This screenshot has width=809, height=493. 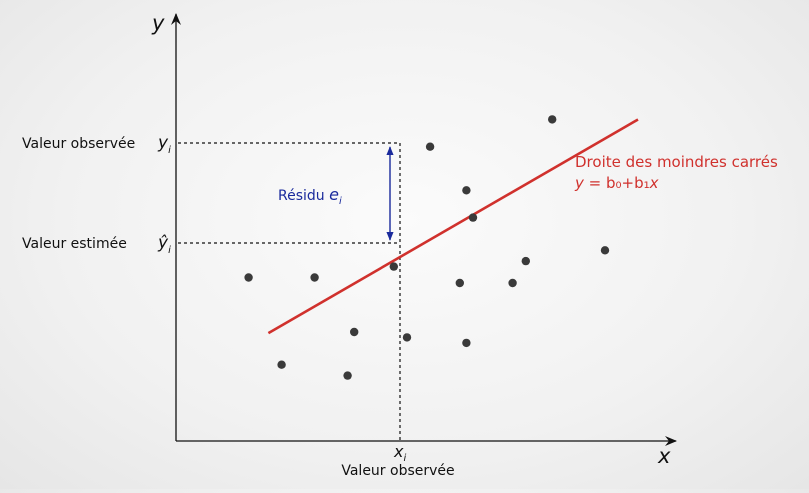 What do you see at coordinates (310, 196) in the screenshot?
I see `residual-label: Résidu ei` at bounding box center [310, 196].